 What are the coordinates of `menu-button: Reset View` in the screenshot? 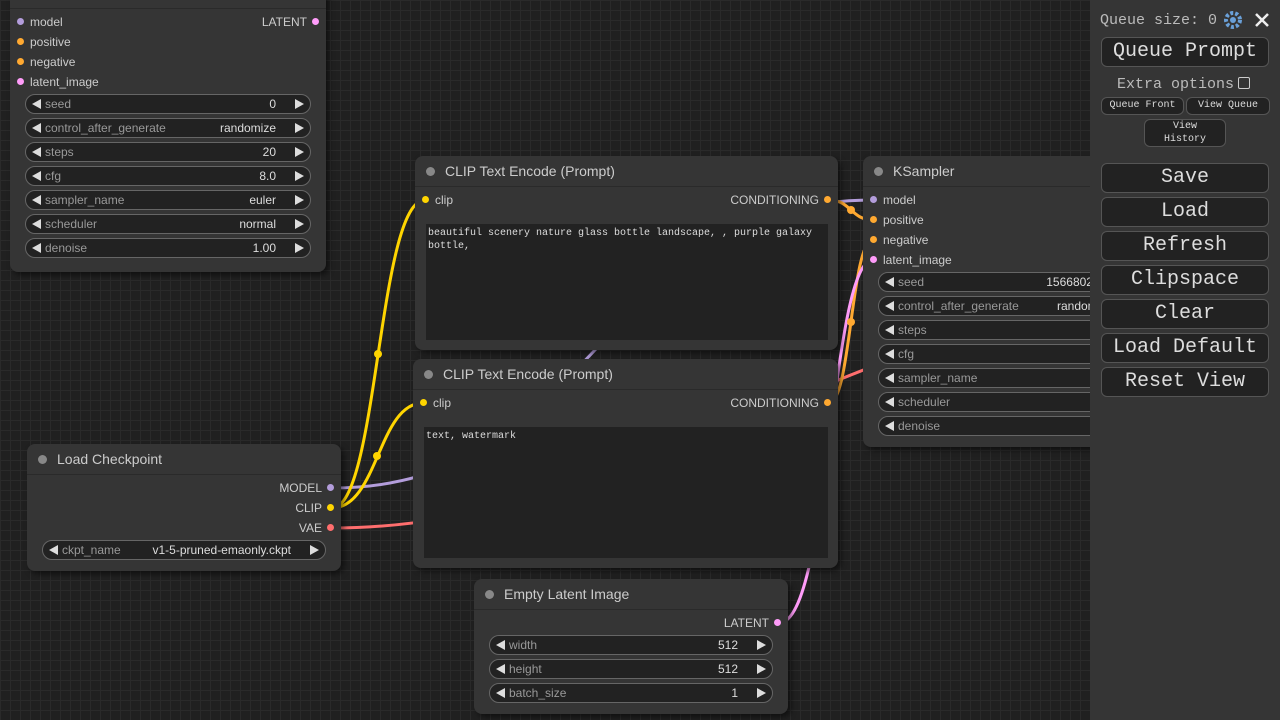 It's located at (1185, 382).